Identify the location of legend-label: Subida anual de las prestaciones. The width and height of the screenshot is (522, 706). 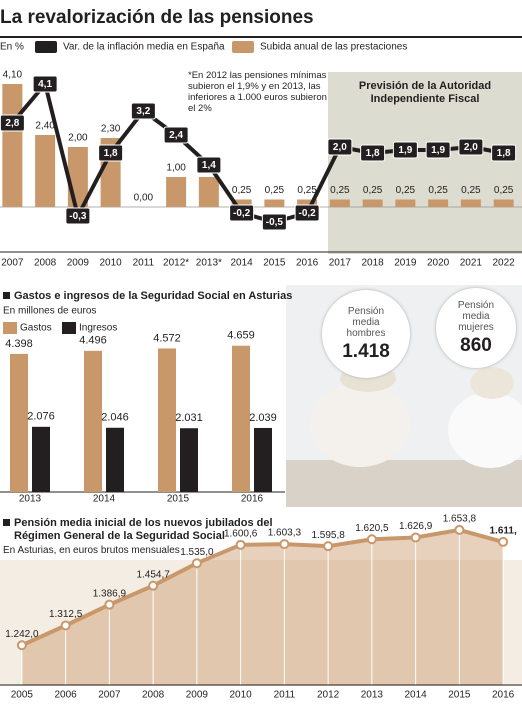
(333, 47).